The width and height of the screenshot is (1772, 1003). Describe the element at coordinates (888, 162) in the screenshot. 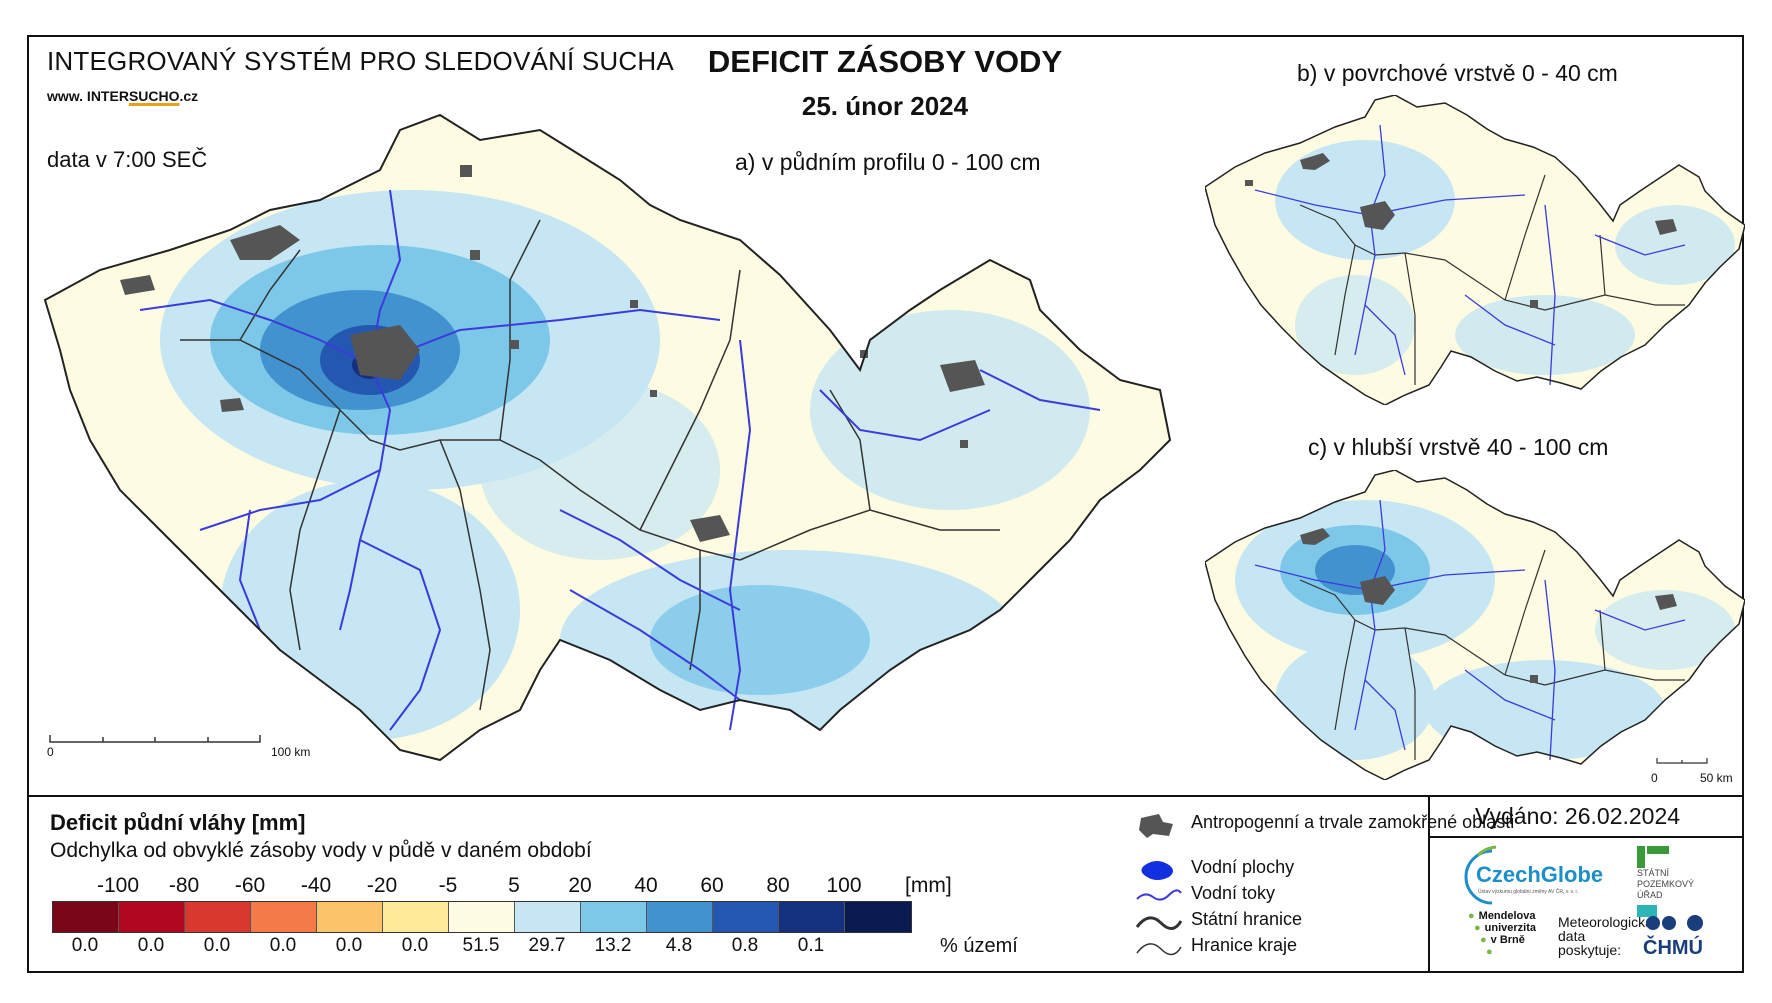

I see `map-a-label: a) v půdním profilu 0 - 100 cm` at that location.